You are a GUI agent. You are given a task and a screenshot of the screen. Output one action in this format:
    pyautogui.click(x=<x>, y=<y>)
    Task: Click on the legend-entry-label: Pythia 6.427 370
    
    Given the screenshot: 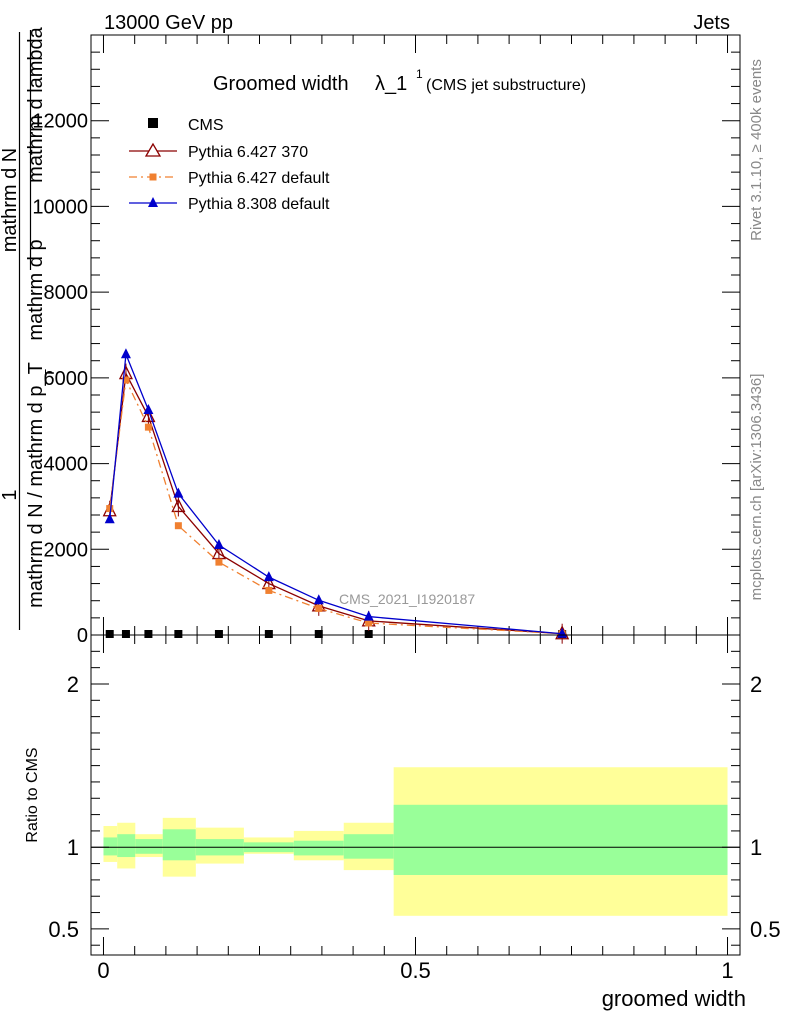 What is the action you would take?
    pyautogui.click(x=248, y=152)
    